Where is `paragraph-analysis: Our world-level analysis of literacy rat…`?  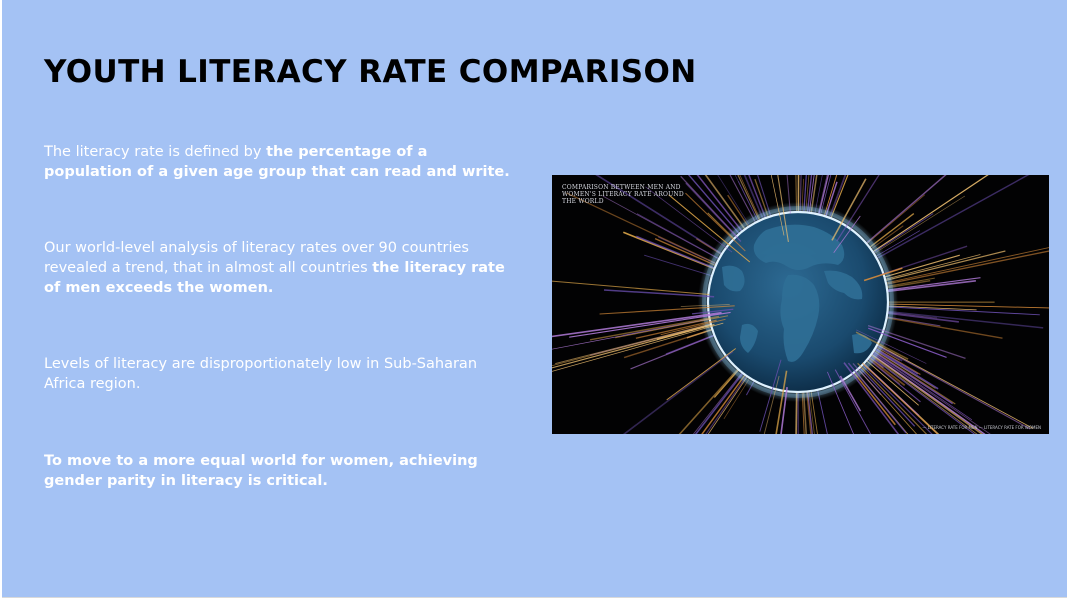 paragraph-analysis: Our world-level analysis of literacy rat… is located at coordinates (279, 268).